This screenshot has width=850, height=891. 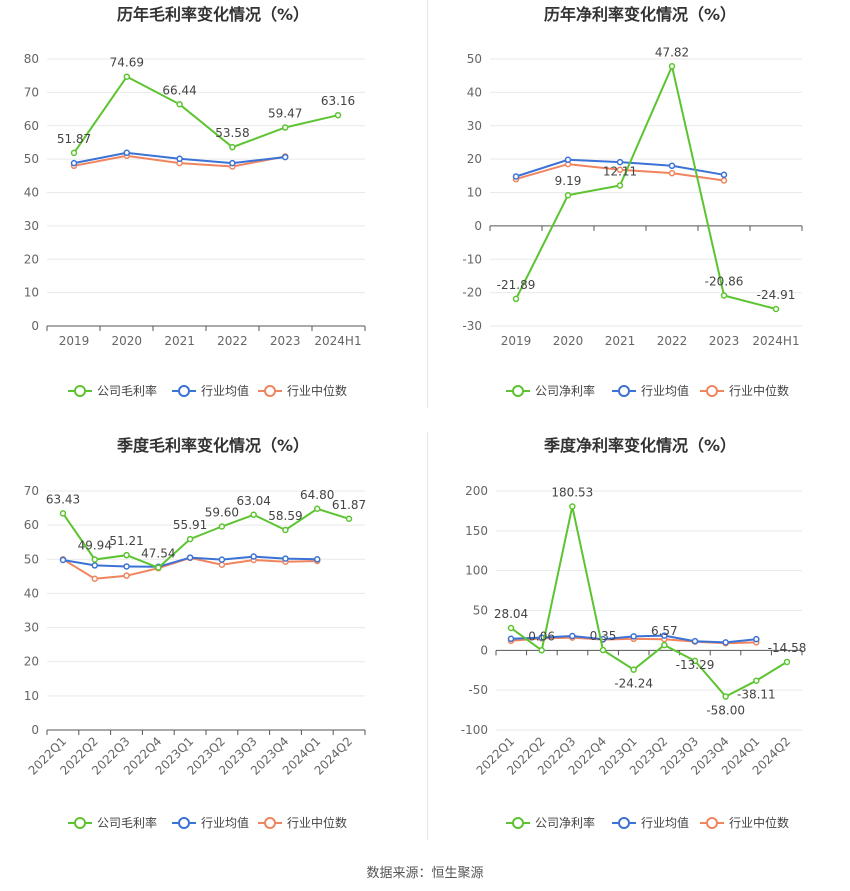 What do you see at coordinates (349, 505) in the screenshot?
I see `data-label: 61.87` at bounding box center [349, 505].